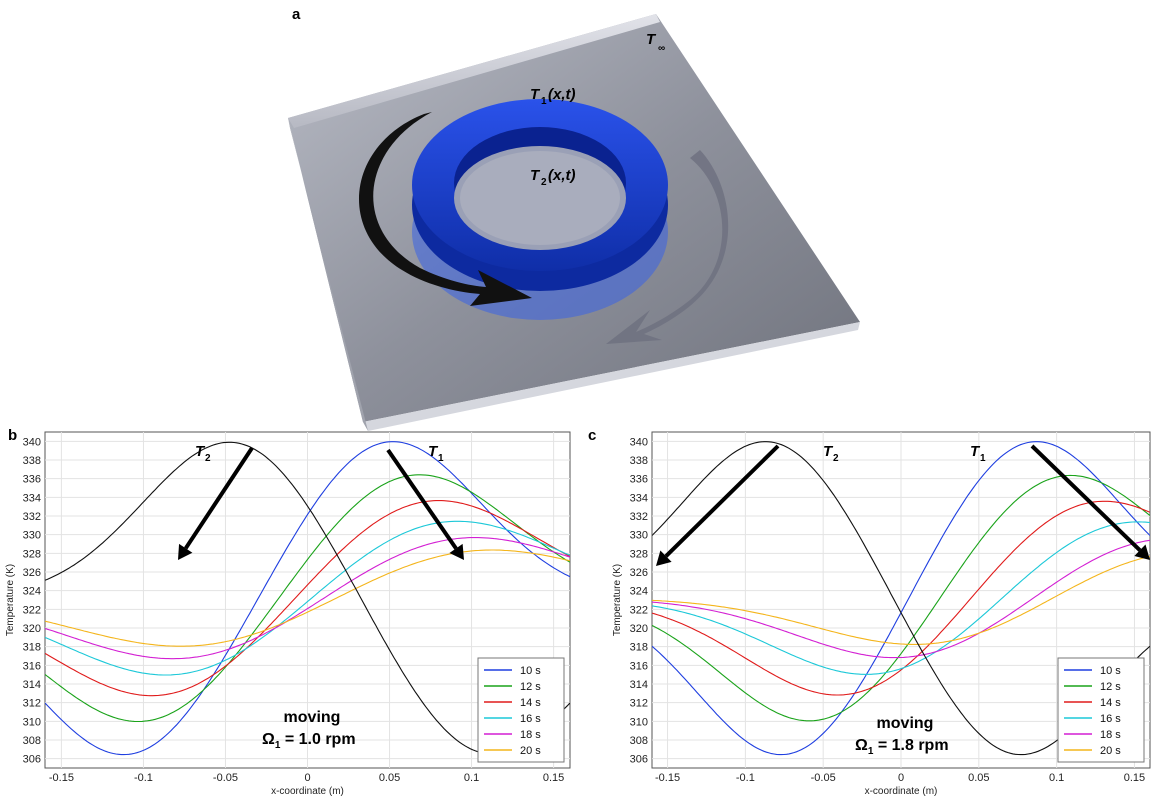  I want to click on y-tick-label: 326, so click(639, 573).